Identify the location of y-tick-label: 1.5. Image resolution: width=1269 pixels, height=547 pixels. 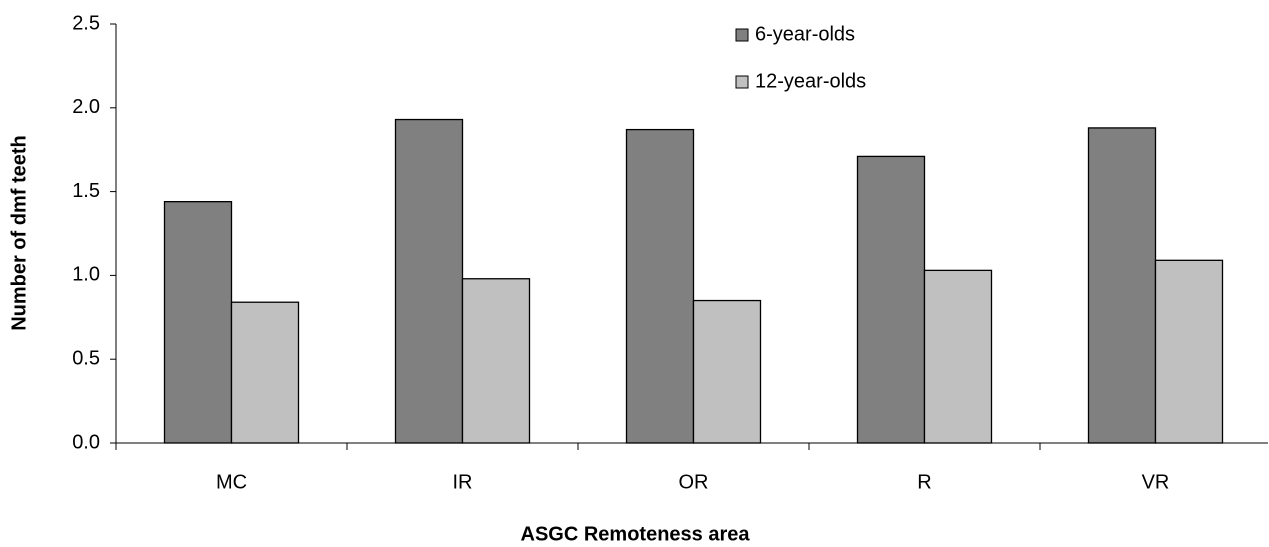
(86, 191).